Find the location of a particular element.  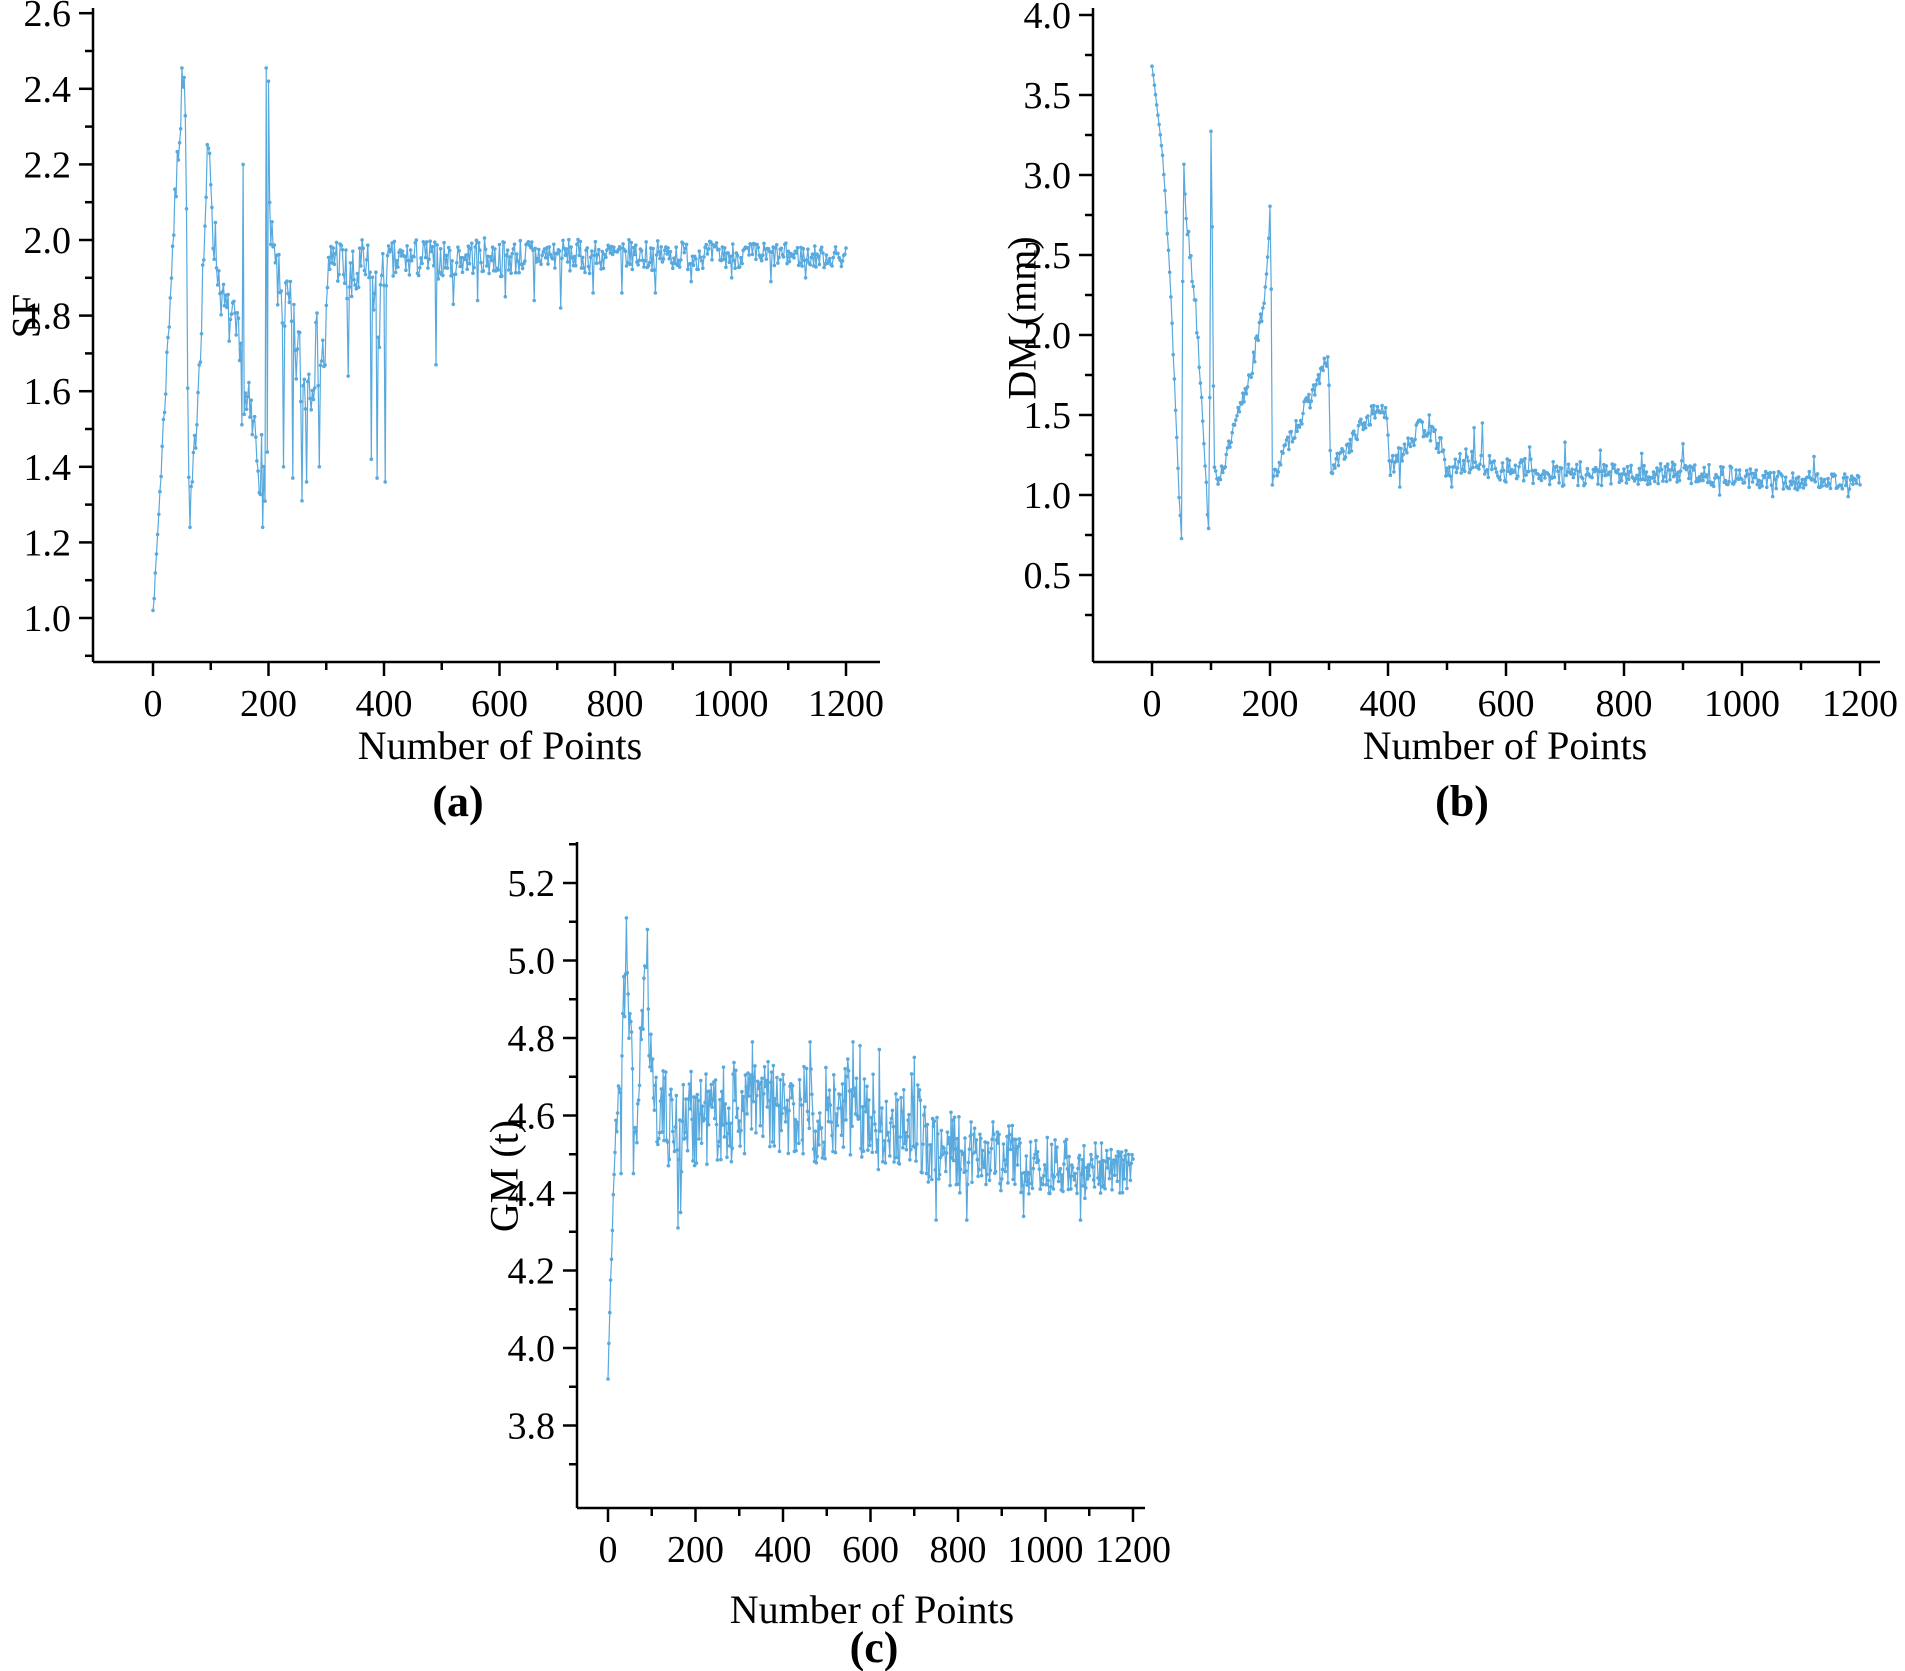

y-tick-label: 4.6 is located at coordinates (532, 1117).